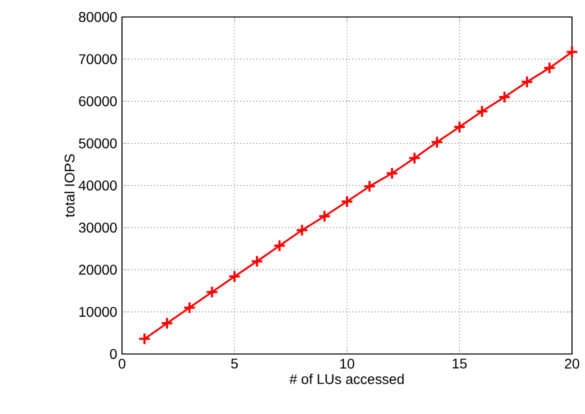 The width and height of the screenshot is (585, 414). What do you see at coordinates (113, 354) in the screenshot?
I see `y-tick-label: 0` at bounding box center [113, 354].